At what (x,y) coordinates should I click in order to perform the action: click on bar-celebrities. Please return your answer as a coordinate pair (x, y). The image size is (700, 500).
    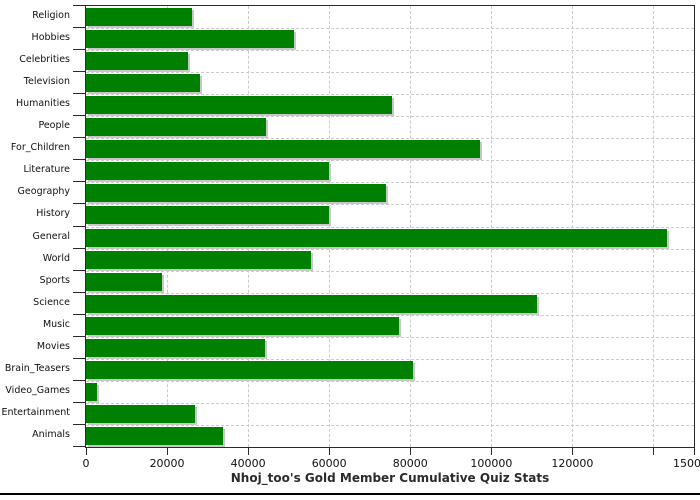
    Looking at the image, I should click on (137, 61).